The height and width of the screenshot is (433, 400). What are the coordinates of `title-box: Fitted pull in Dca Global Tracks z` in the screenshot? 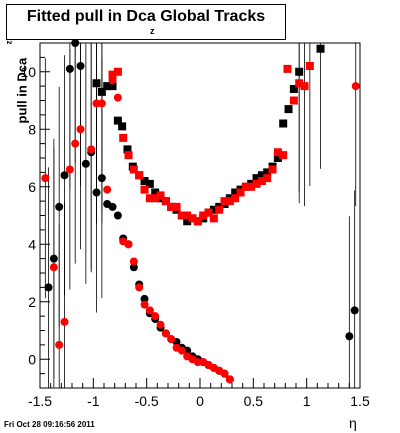 It's located at (146, 22).